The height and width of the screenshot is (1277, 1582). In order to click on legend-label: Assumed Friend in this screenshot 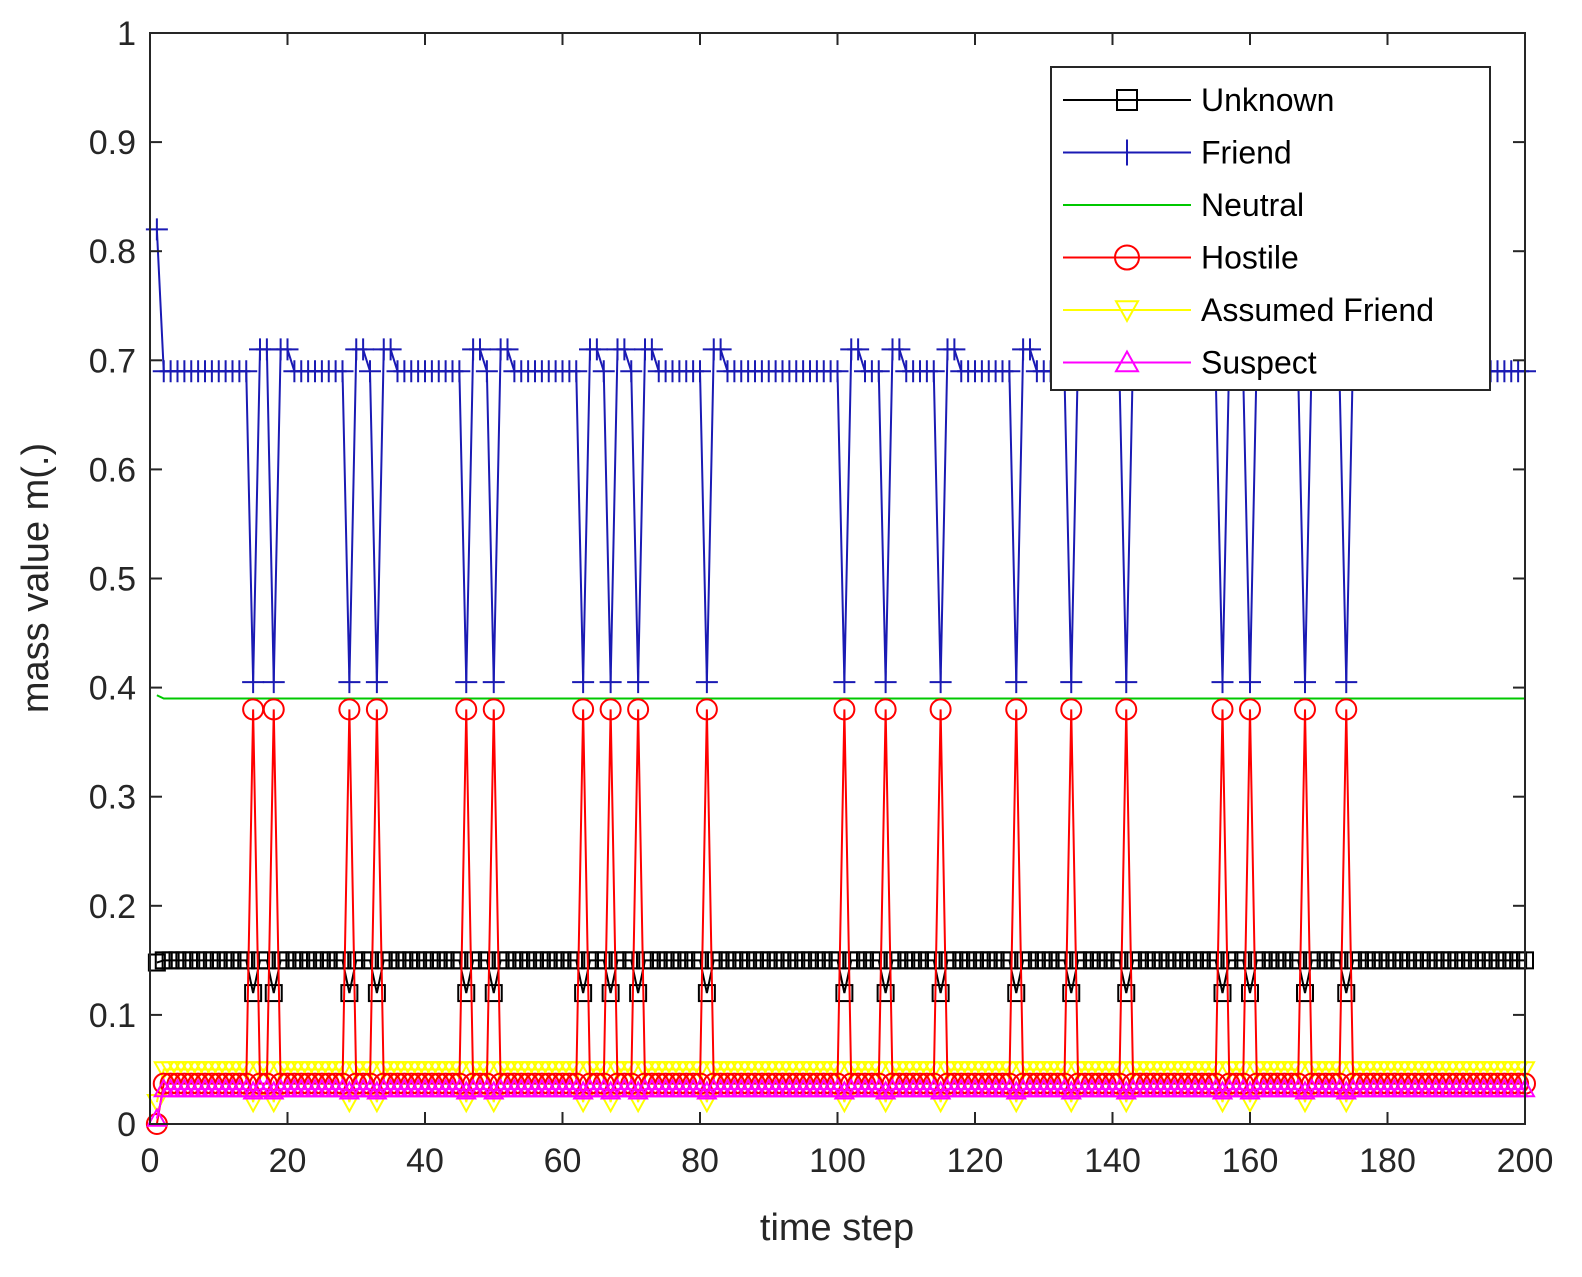, I will do `click(1317, 310)`.